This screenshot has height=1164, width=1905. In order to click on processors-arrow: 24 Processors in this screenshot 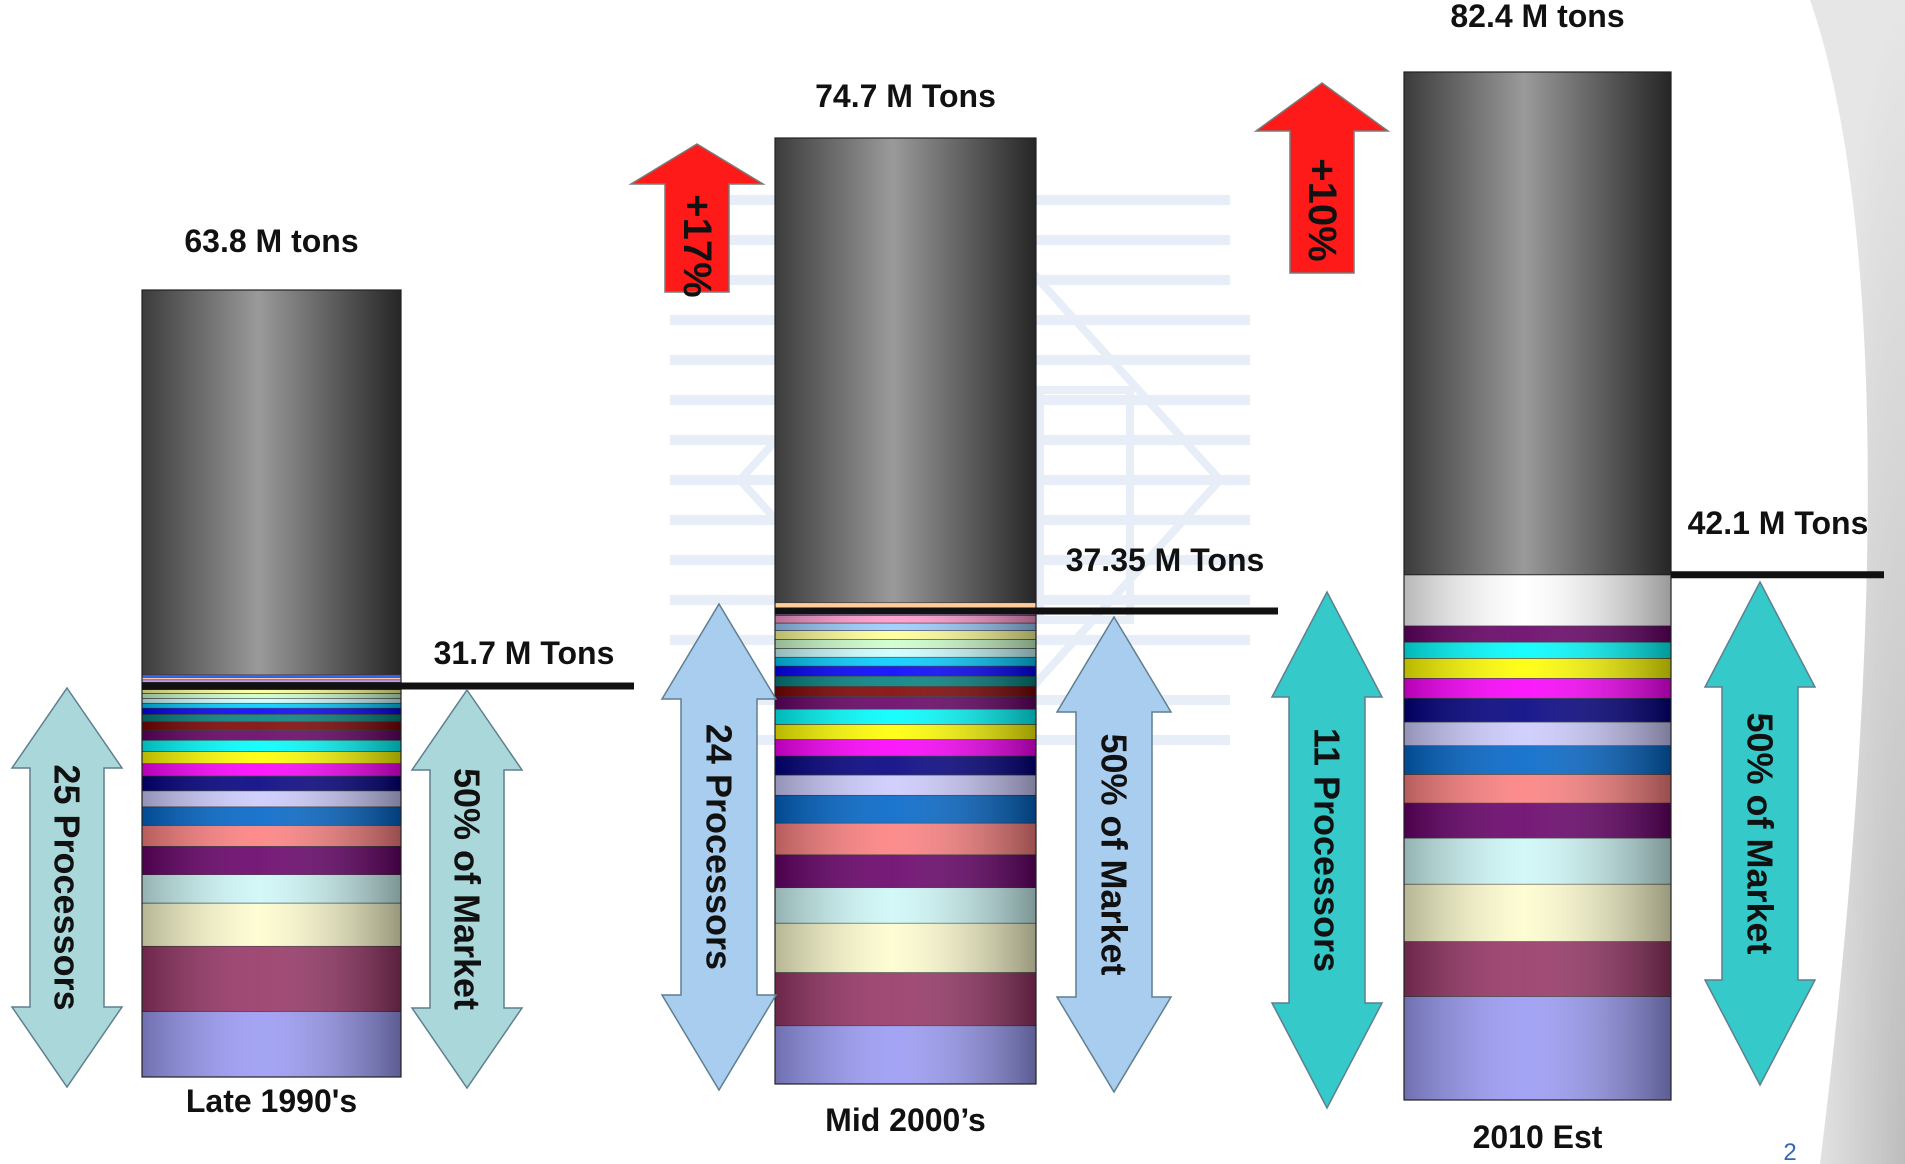, I will do `click(719, 847)`.